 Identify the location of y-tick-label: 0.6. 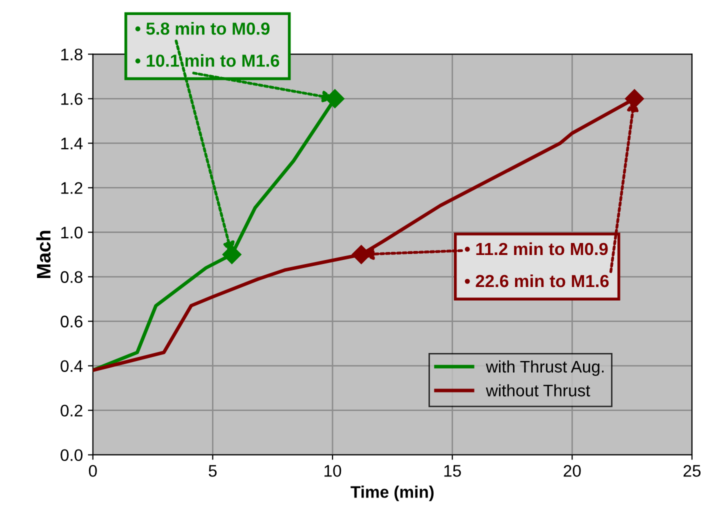
(71, 322).